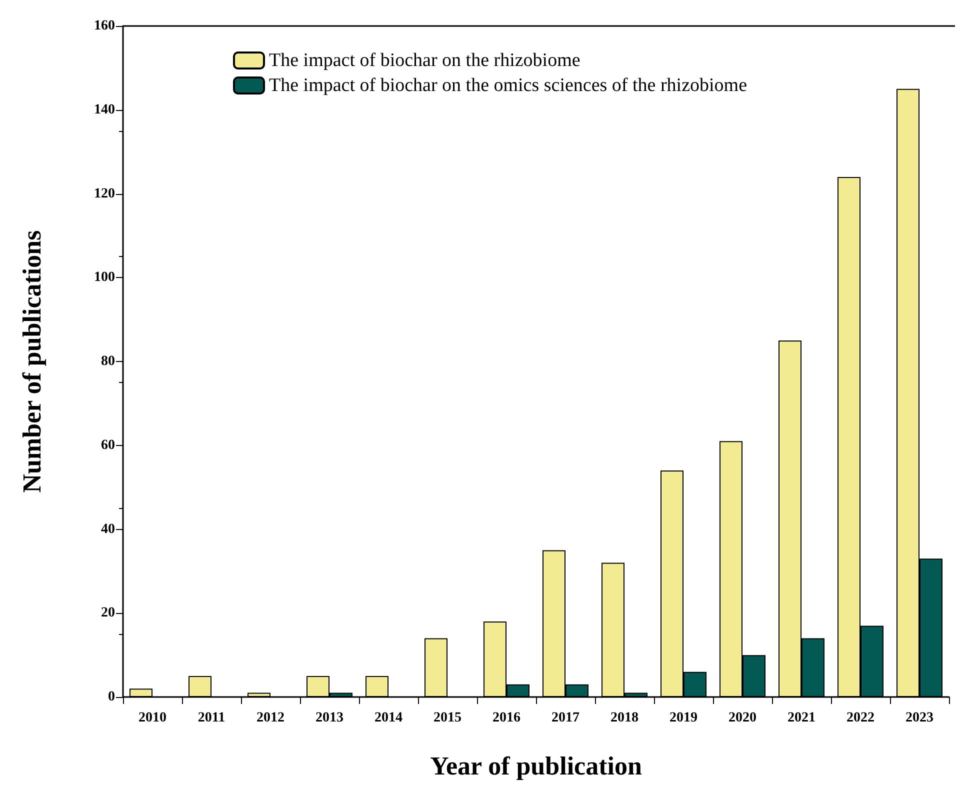 The width and height of the screenshot is (963, 794). What do you see at coordinates (270, 718) in the screenshot?
I see `x-tick-label: 2012` at bounding box center [270, 718].